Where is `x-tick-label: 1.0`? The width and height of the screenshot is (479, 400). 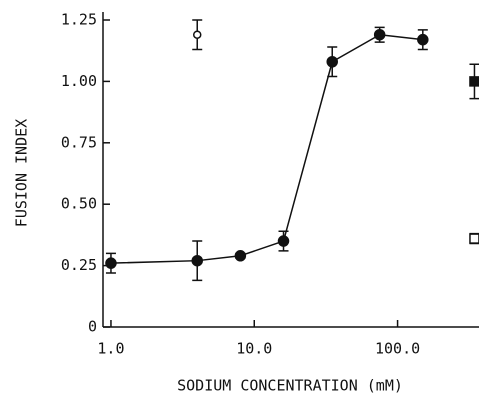 x-tick-label: 1.0 is located at coordinates (110, 349).